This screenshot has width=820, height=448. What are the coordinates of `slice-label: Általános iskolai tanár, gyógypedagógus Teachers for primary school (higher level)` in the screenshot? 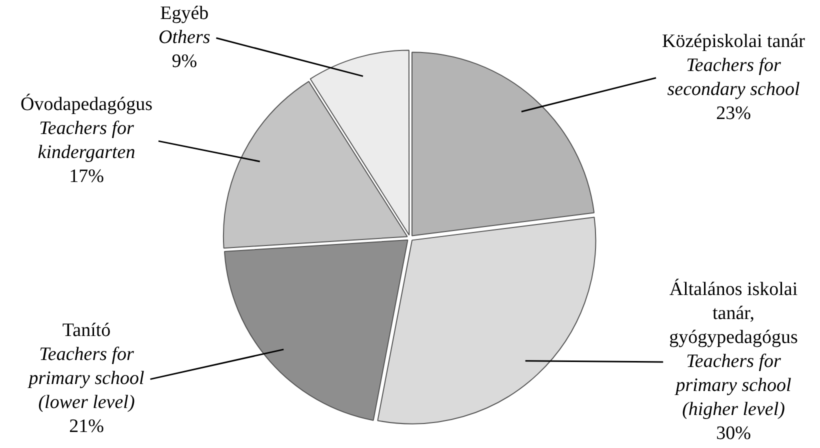 It's located at (733, 349).